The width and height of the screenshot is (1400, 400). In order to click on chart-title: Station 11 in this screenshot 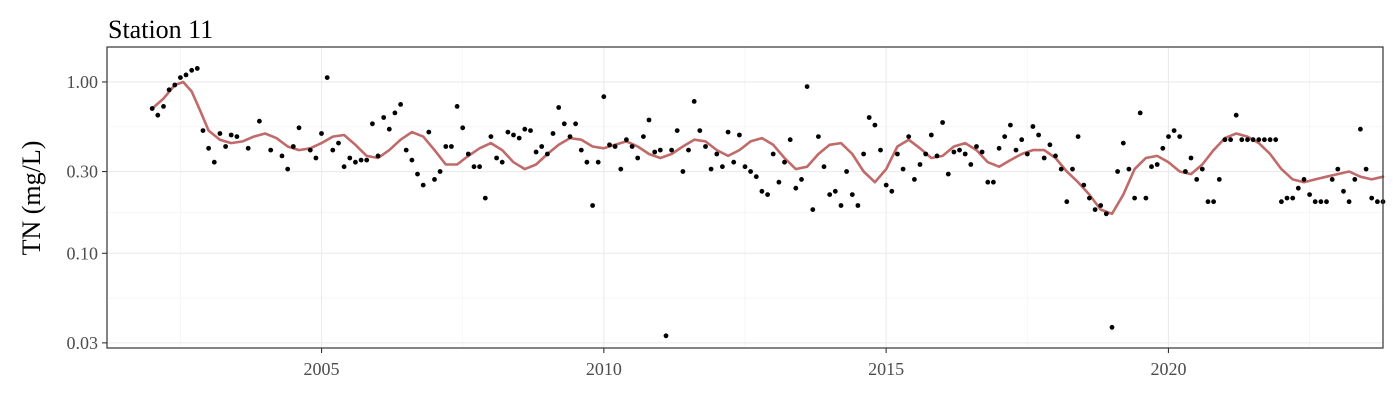, I will do `click(160, 29)`.